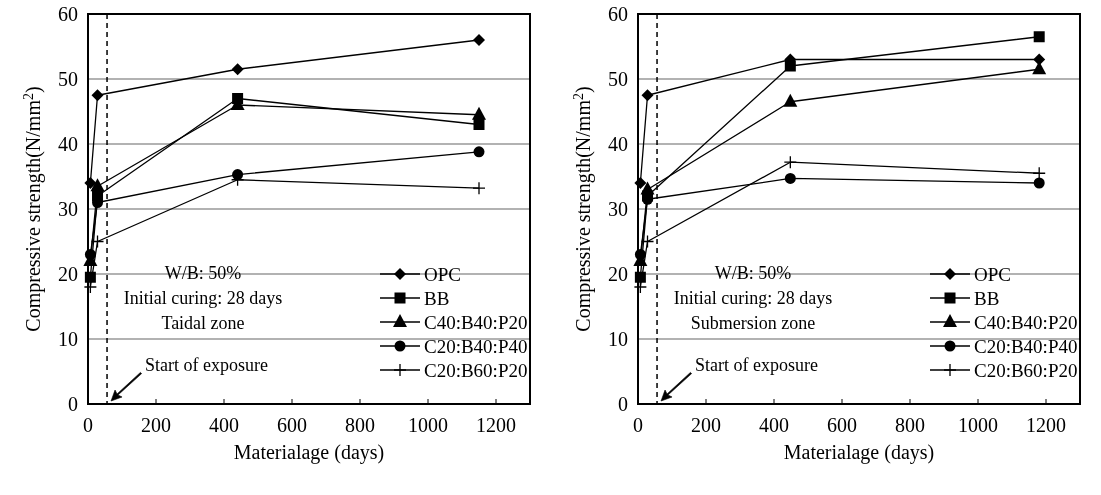 This screenshot has height=495, width=1101. I want to click on annotation: Taidal zone, so click(203, 323).